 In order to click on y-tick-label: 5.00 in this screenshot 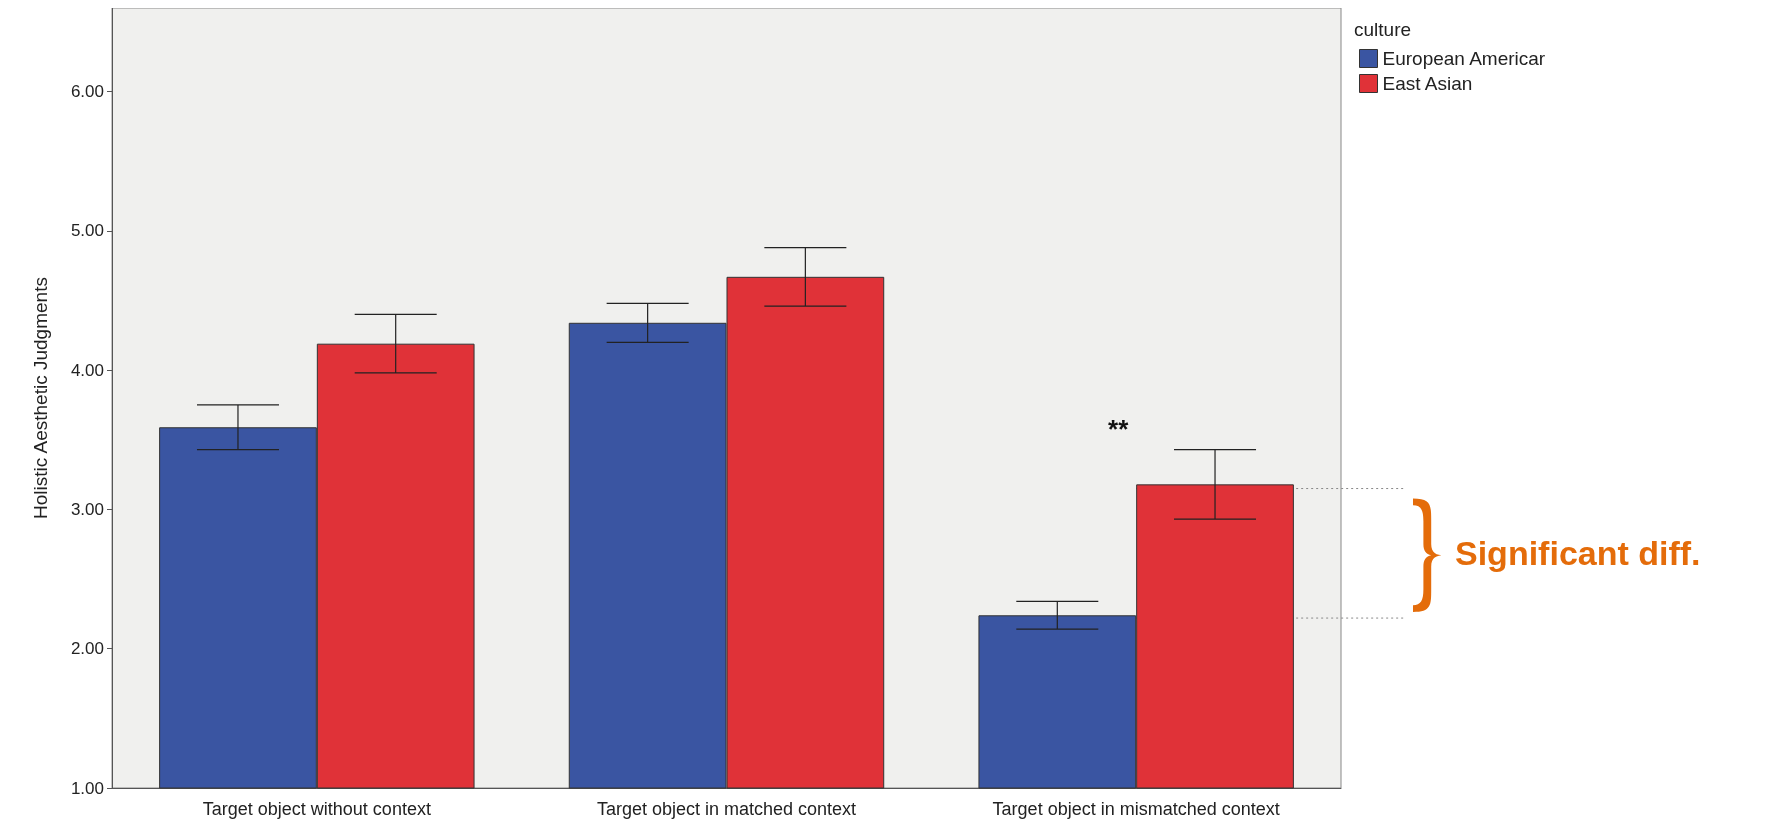, I will do `click(87, 231)`.